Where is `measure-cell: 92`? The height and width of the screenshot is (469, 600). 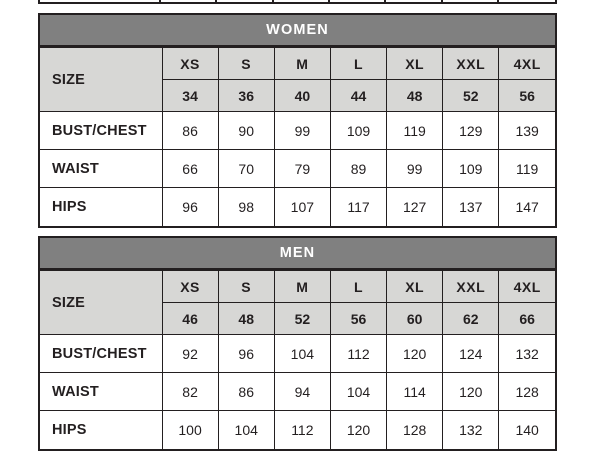
measure-cell: 92 is located at coordinates (190, 353).